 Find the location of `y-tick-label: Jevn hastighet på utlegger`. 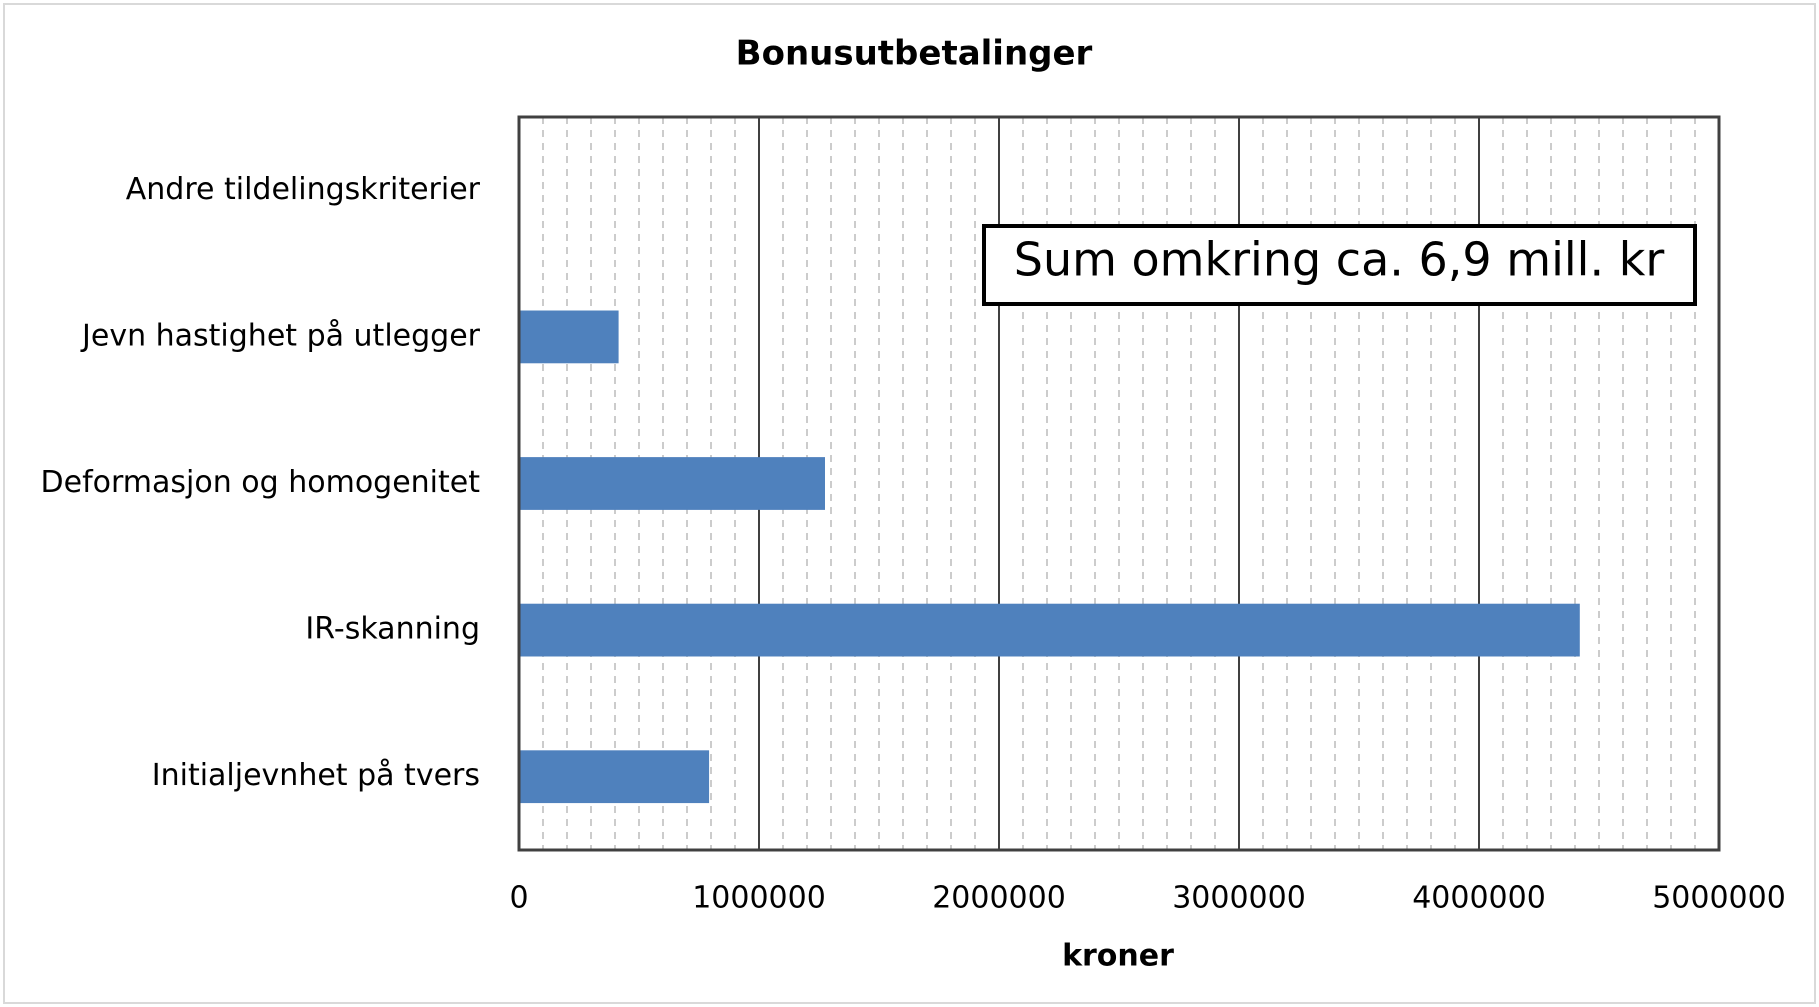

y-tick-label: Jevn hastighet på utlegger is located at coordinates (280, 335).